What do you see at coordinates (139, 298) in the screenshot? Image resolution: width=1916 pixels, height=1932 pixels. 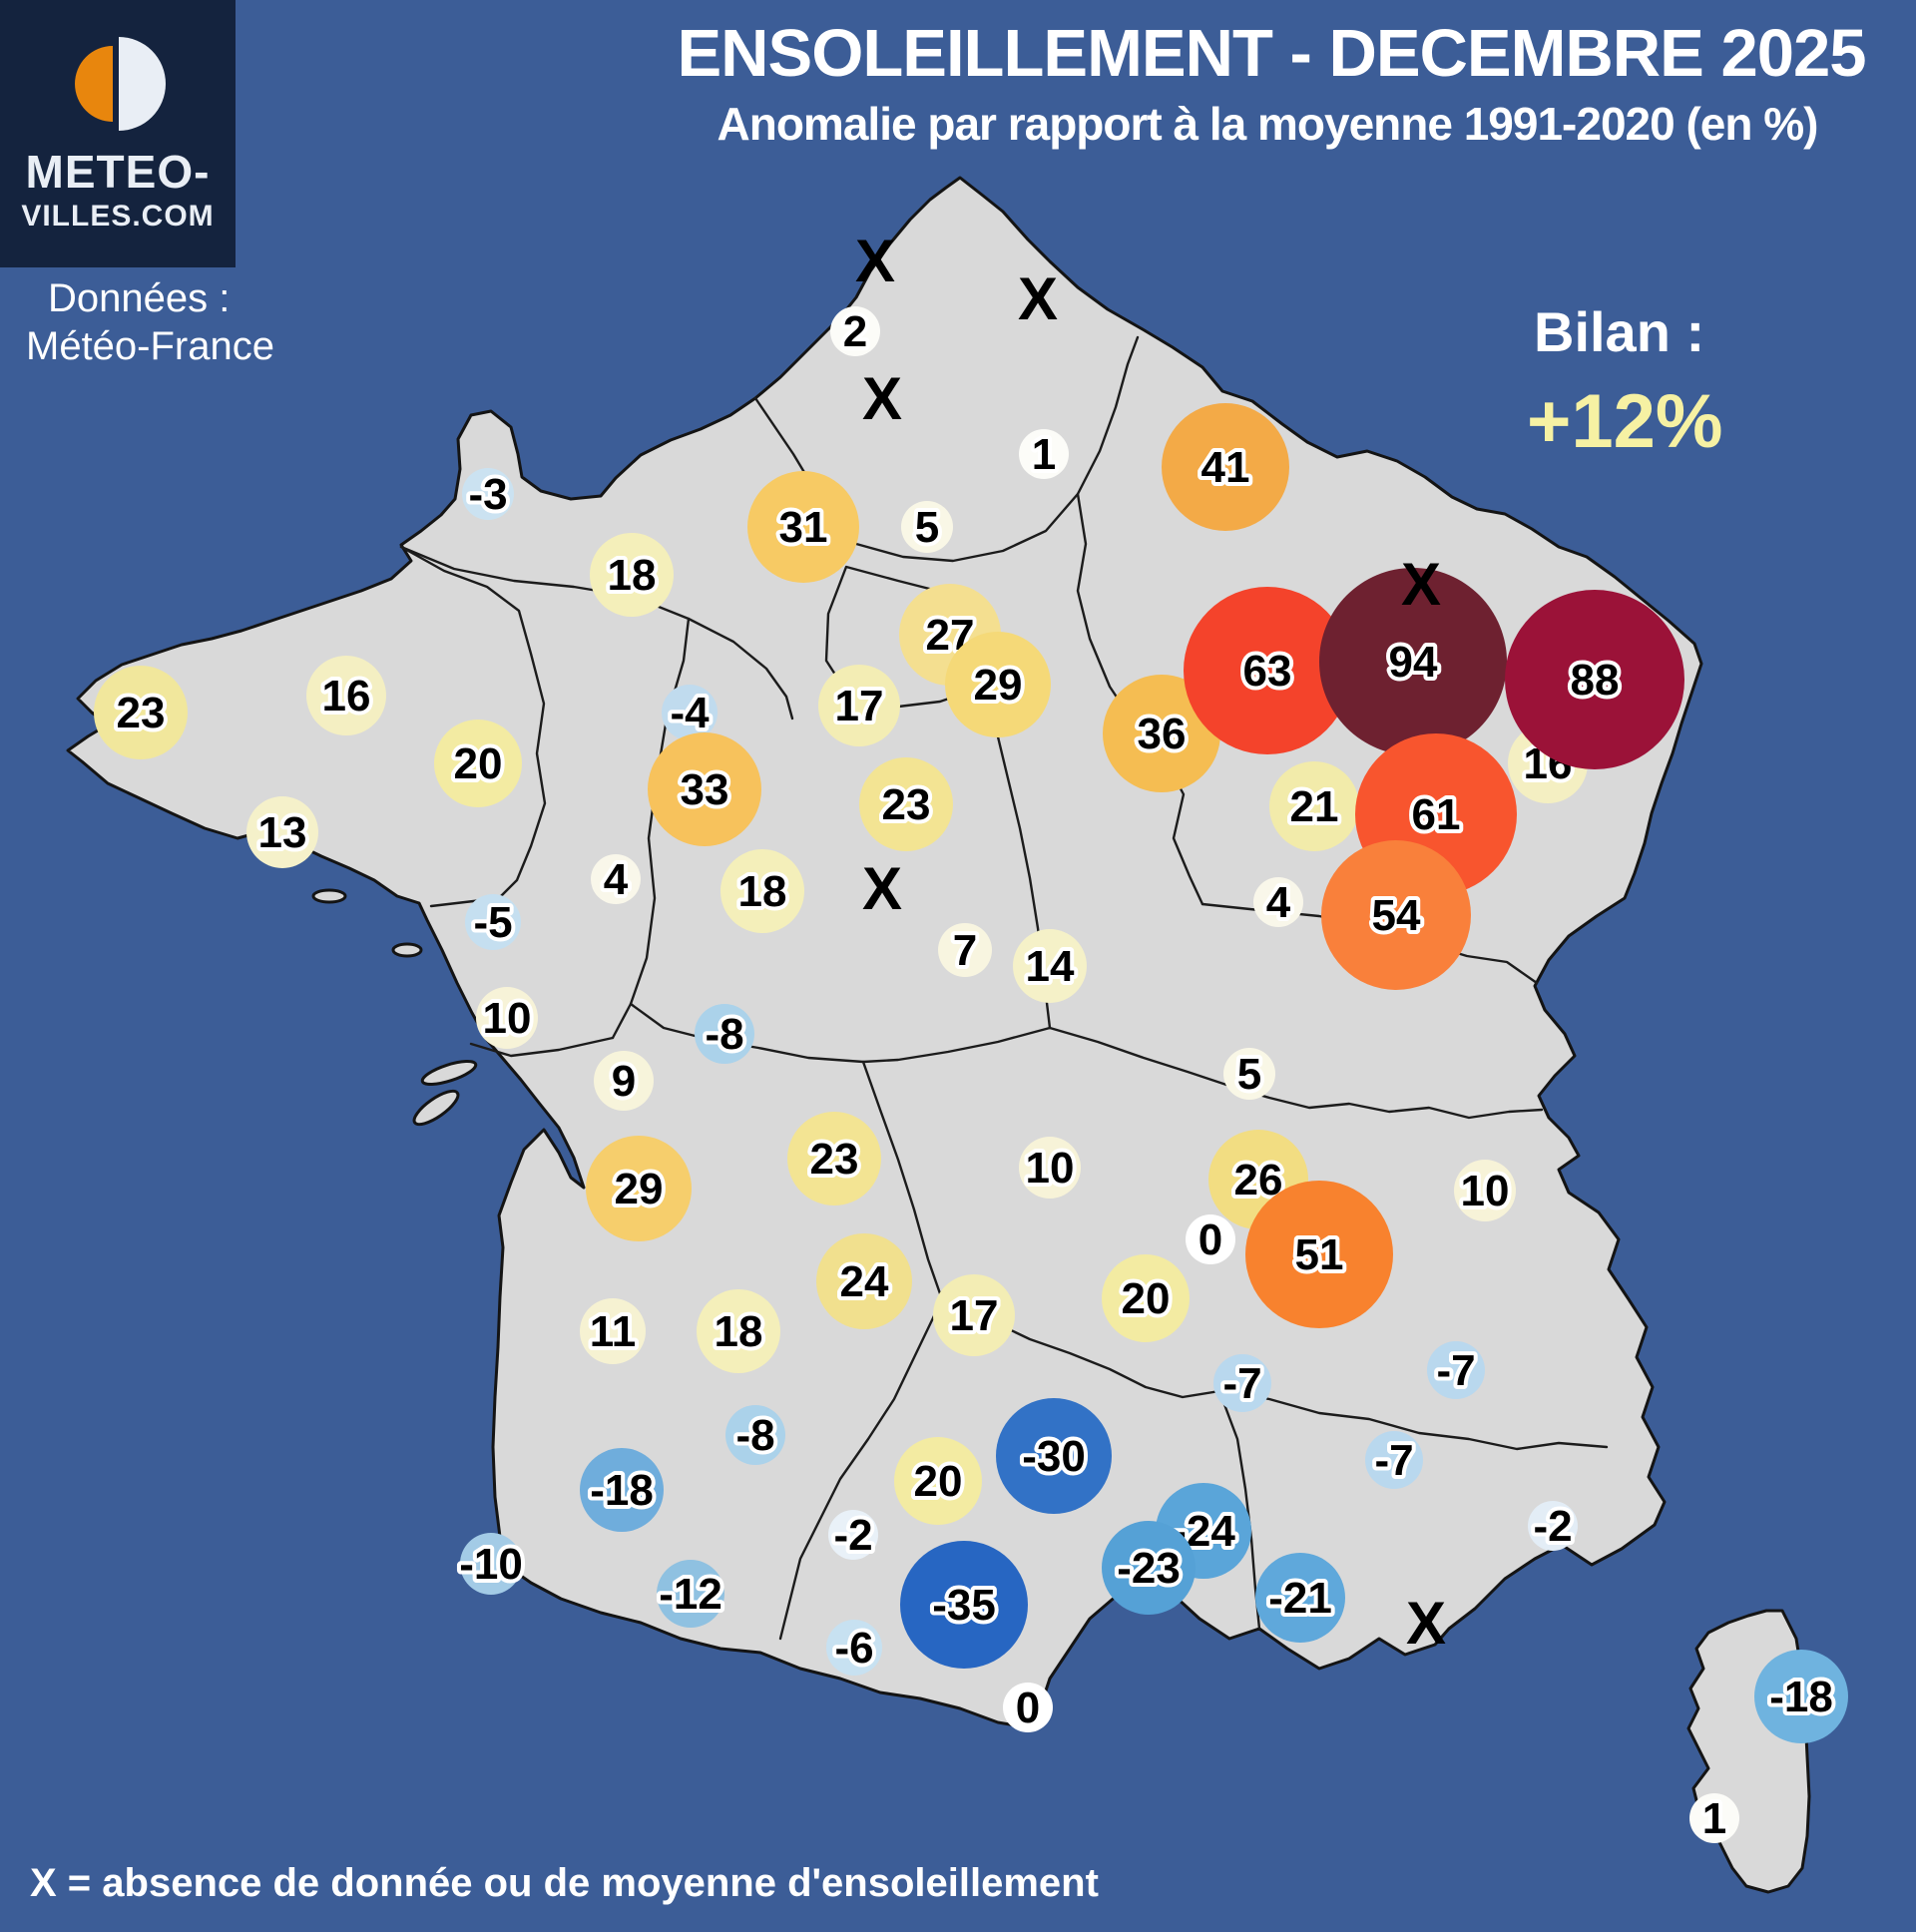 I see `data-source-line1: Données :` at bounding box center [139, 298].